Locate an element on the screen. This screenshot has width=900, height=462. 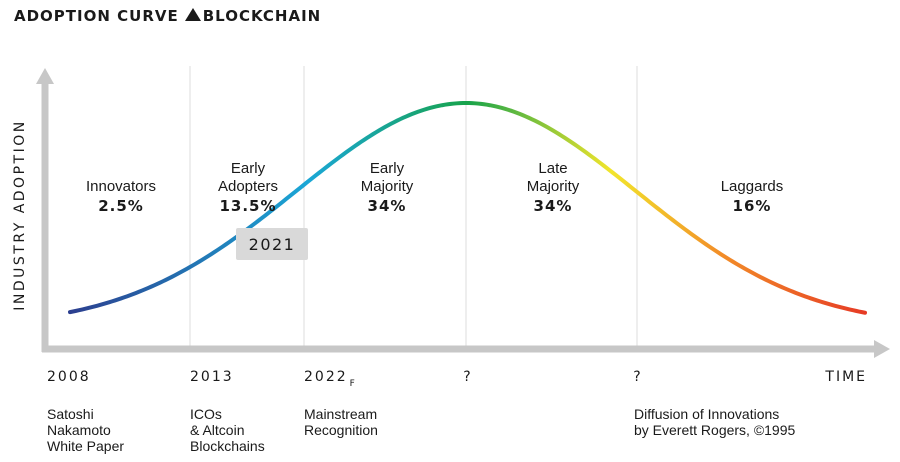
chart-title: ADOPTION CURVE BLOCKCHAIN is located at coordinates (167, 16).